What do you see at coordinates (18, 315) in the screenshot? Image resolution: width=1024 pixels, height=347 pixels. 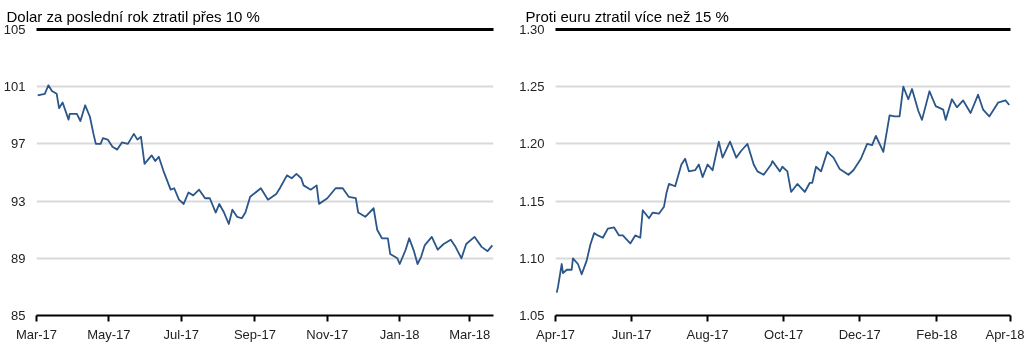 I see `y-tick-label: 85` at bounding box center [18, 315].